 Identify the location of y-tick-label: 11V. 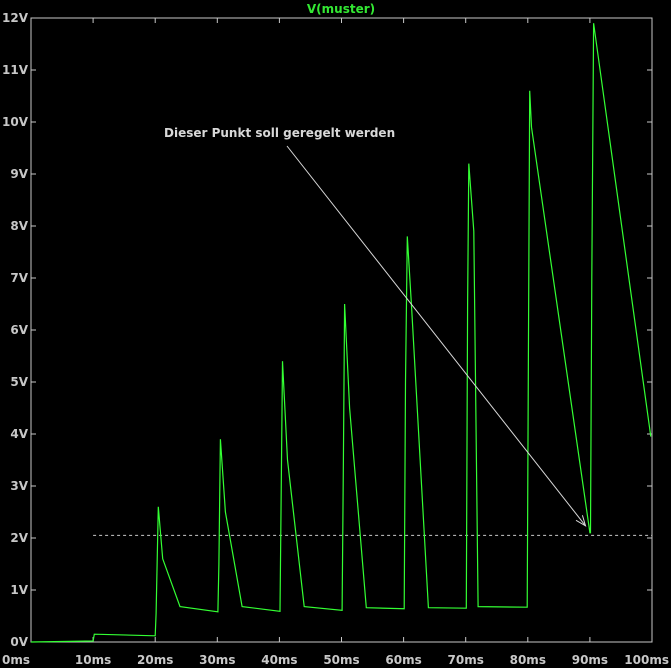
(15, 70).